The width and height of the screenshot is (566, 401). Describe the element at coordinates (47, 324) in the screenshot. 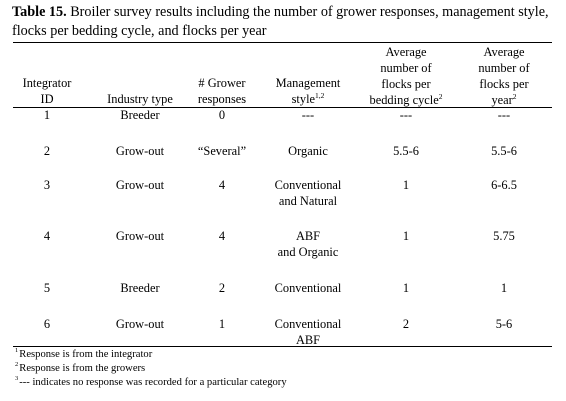

I see `cell-integrator-id: 6` at that location.